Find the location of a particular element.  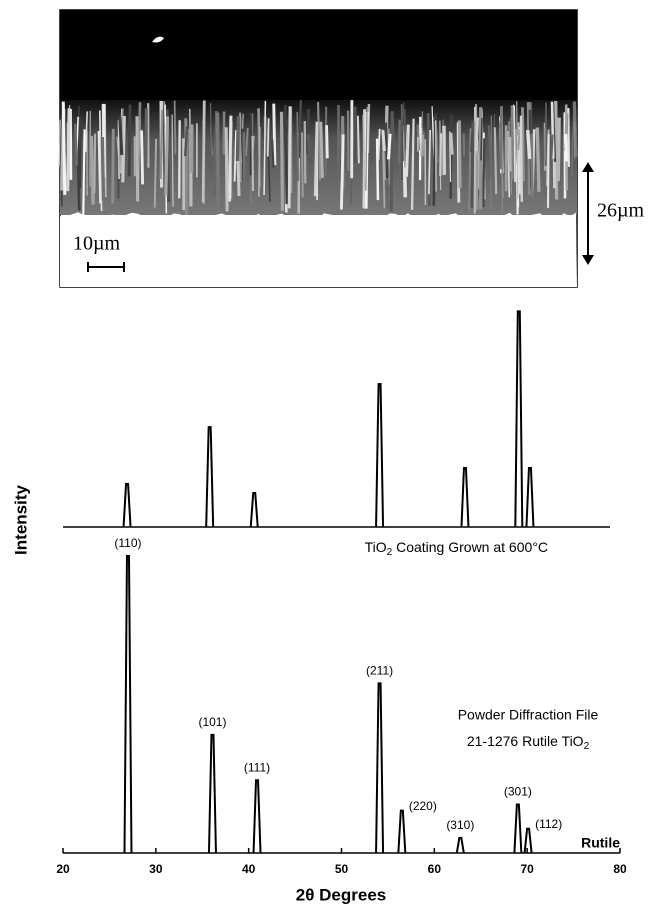

x-tick-label: 50 is located at coordinates (342, 869).